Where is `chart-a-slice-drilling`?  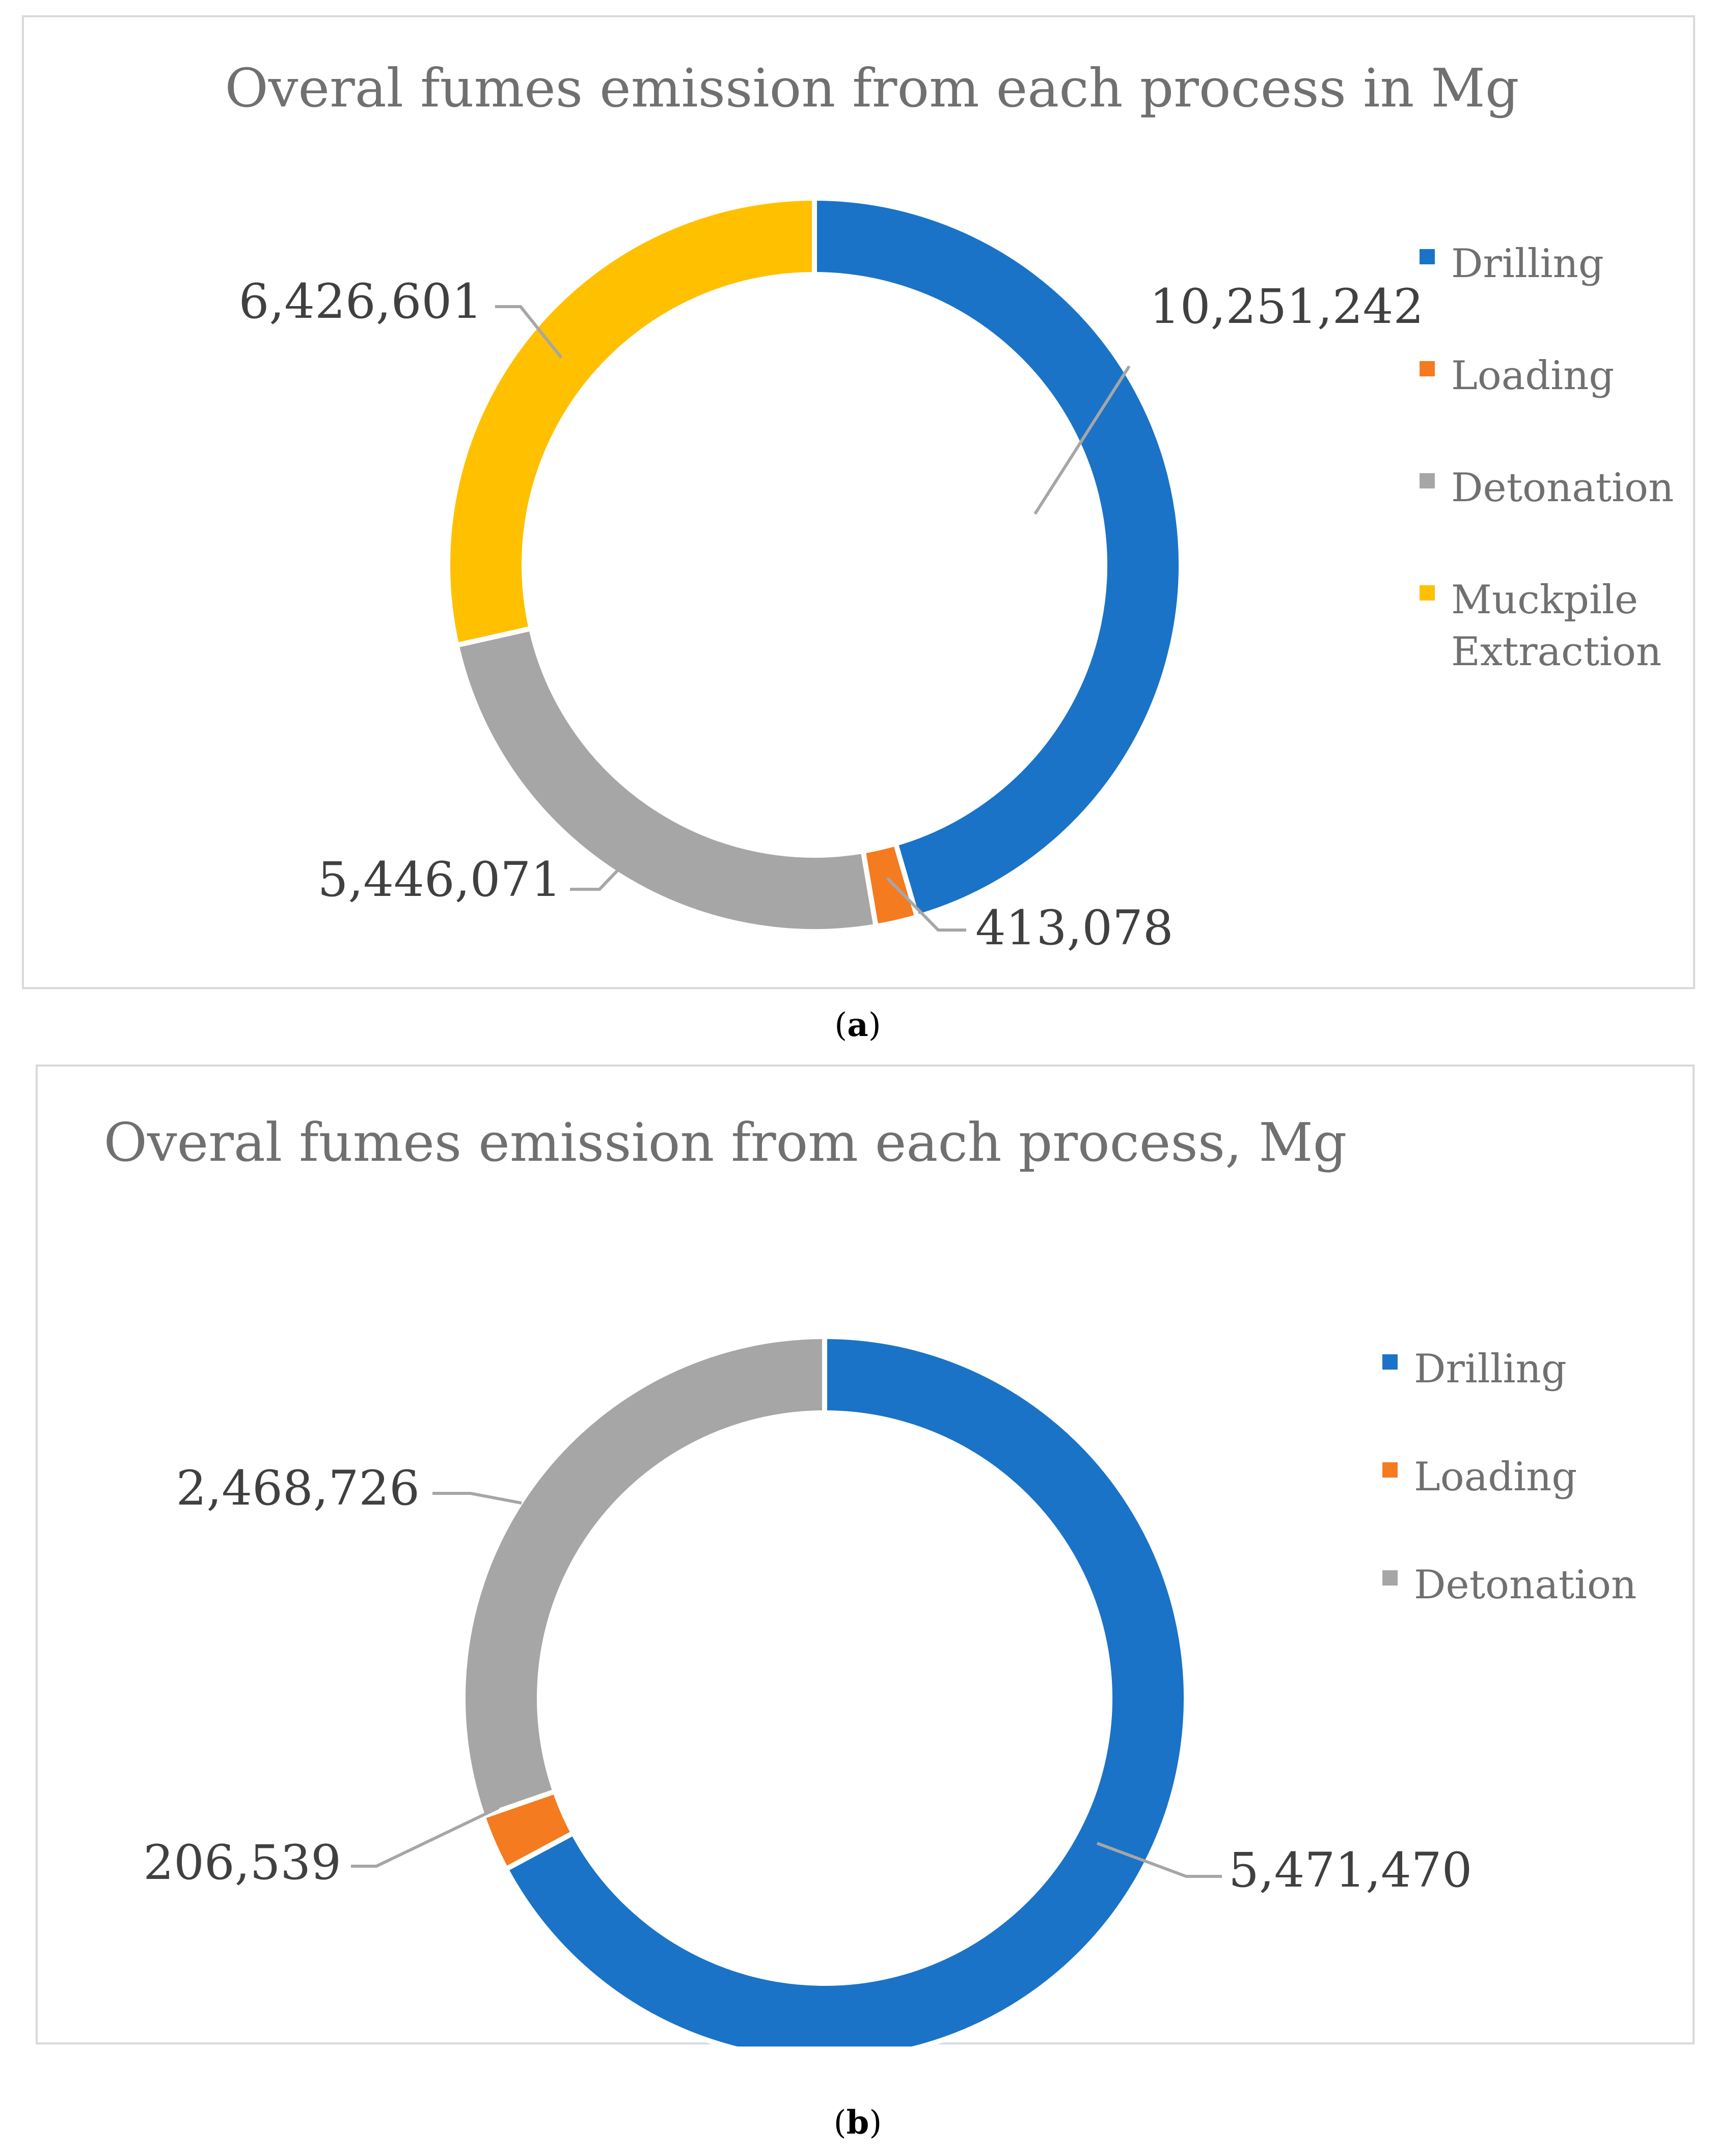 chart-a-slice-drilling is located at coordinates (998, 557).